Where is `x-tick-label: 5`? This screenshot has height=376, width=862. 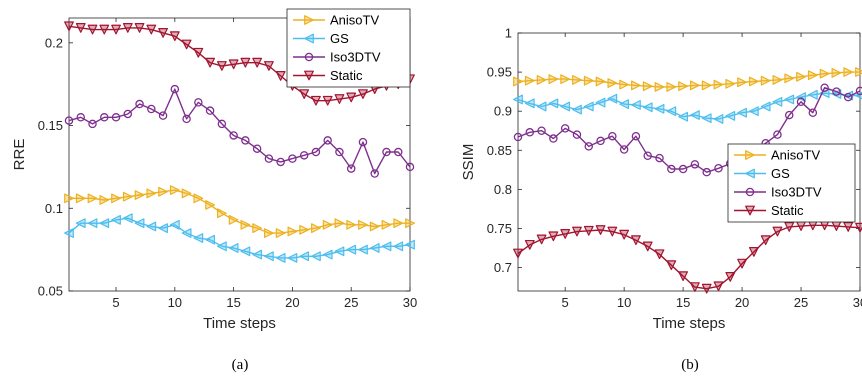 x-tick-label: 5 is located at coordinates (565, 302).